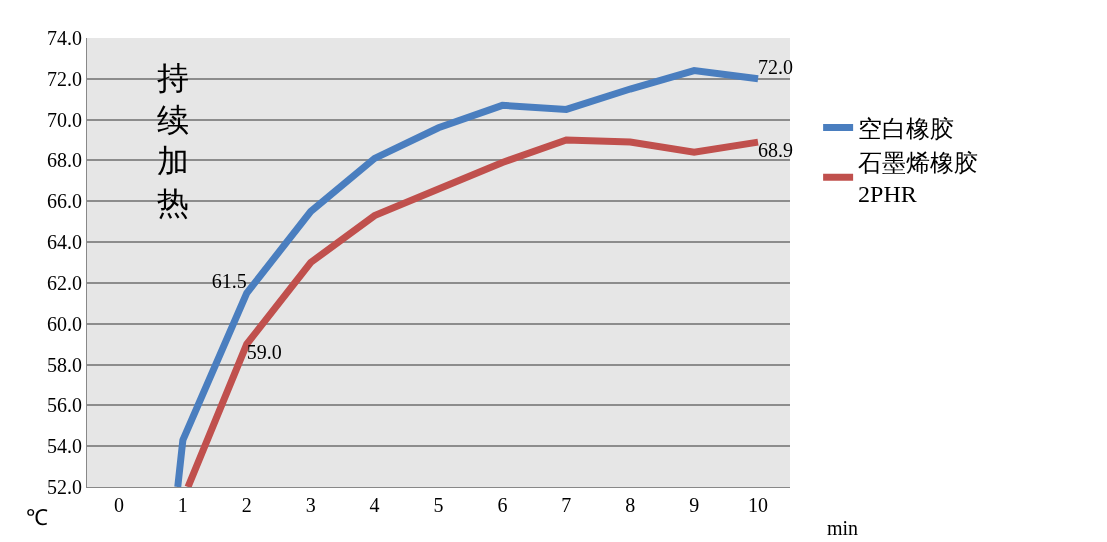  What do you see at coordinates (630, 505) in the screenshot?
I see `x-tick-label: 8` at bounding box center [630, 505].